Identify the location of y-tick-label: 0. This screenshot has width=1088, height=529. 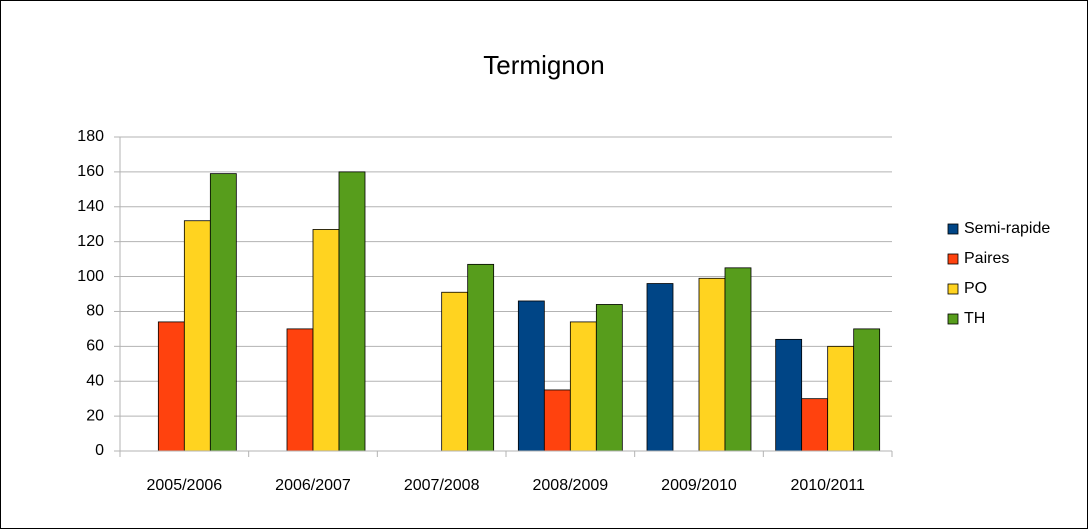
(99, 450).